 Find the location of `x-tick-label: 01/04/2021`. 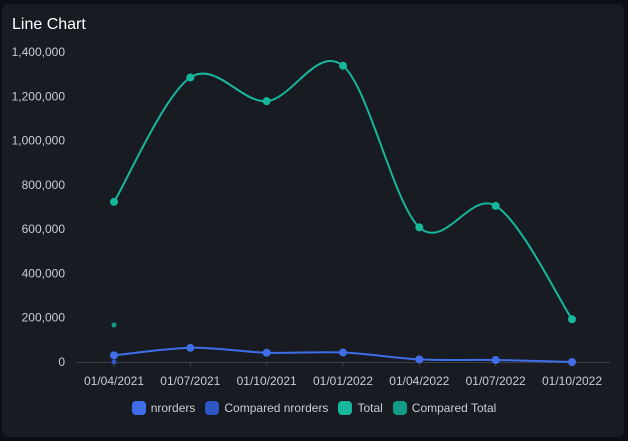

x-tick-label: 01/04/2021 is located at coordinates (114, 381).